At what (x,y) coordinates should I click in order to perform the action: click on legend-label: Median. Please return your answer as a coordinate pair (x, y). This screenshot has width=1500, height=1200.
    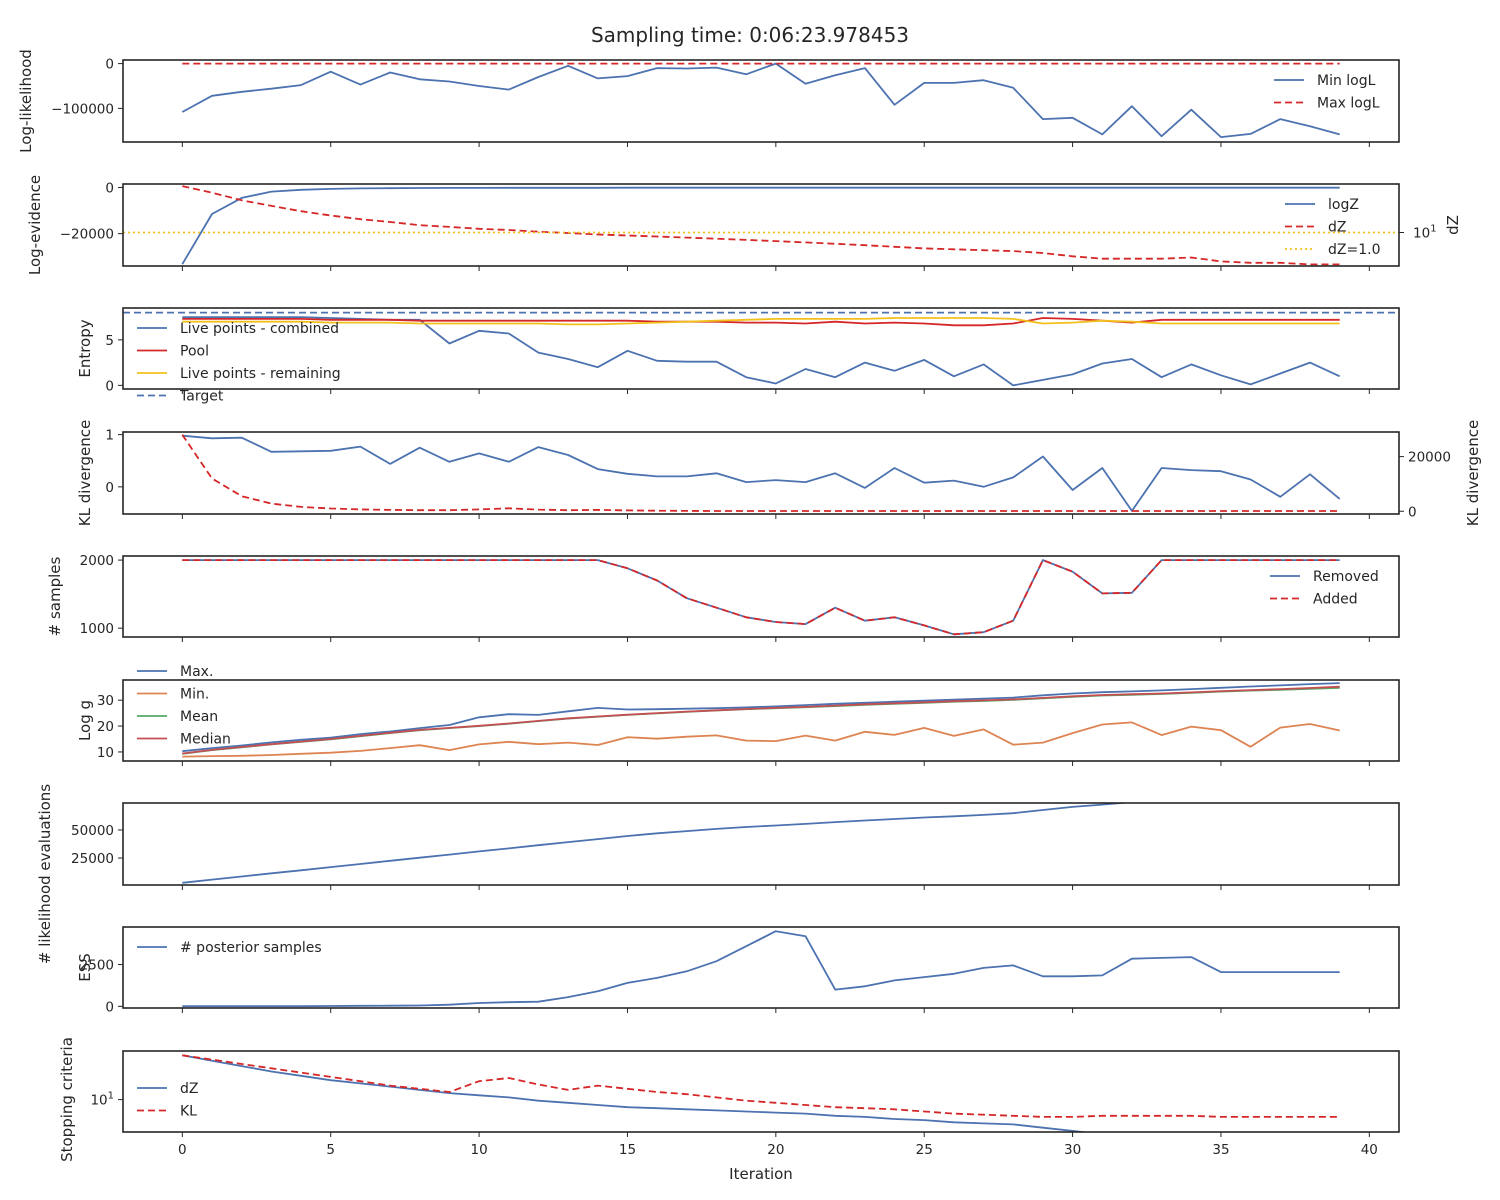
    Looking at the image, I should click on (205, 740).